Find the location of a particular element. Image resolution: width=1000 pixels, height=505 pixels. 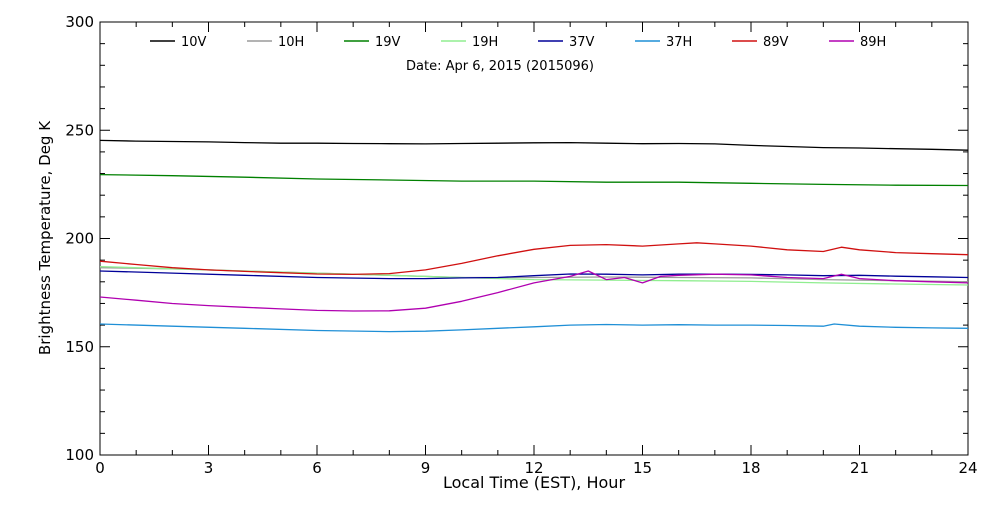

series-line-19v is located at coordinates (534, 180).